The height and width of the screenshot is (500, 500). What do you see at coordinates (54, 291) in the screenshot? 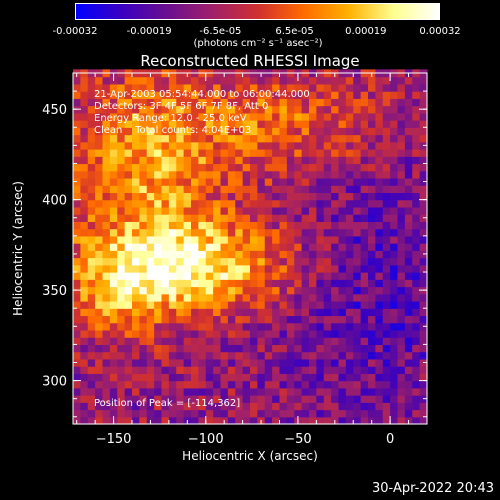
I see `y-tick-label: 350` at bounding box center [54, 291].